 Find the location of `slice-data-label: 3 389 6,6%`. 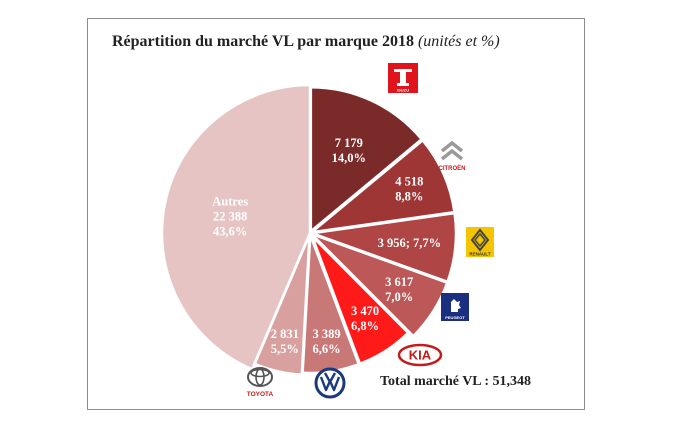

slice-data-label: 3 389 6,6% is located at coordinates (327, 341).